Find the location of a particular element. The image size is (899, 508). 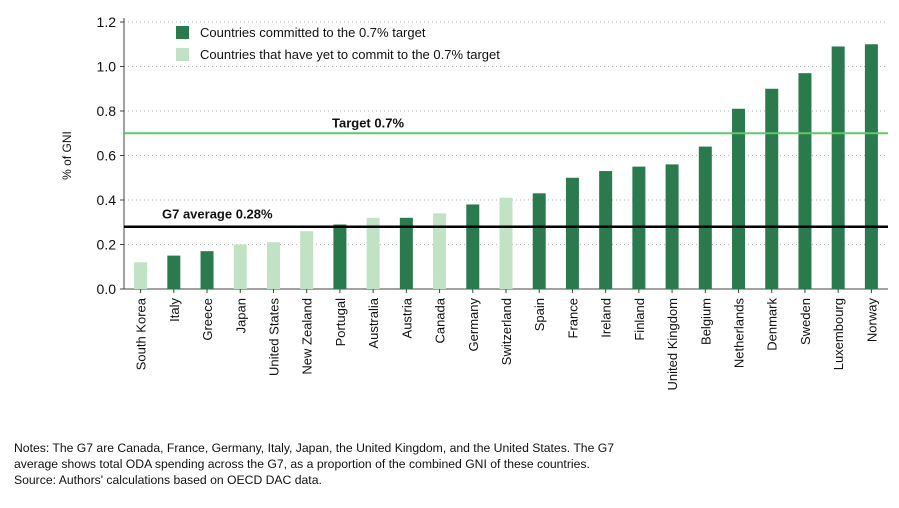

bar-france is located at coordinates (572, 233).